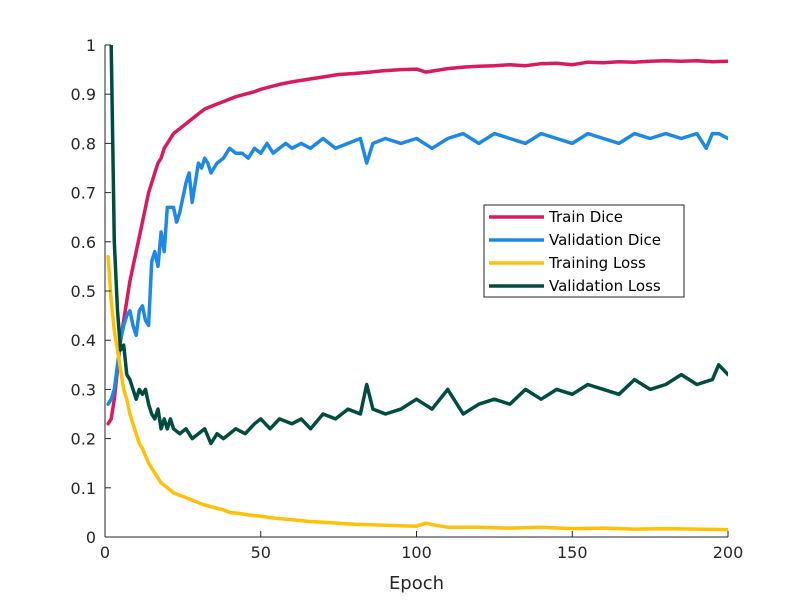 This screenshot has height=603, width=805. I want to click on y-tick-label: 0.9, so click(83, 94).